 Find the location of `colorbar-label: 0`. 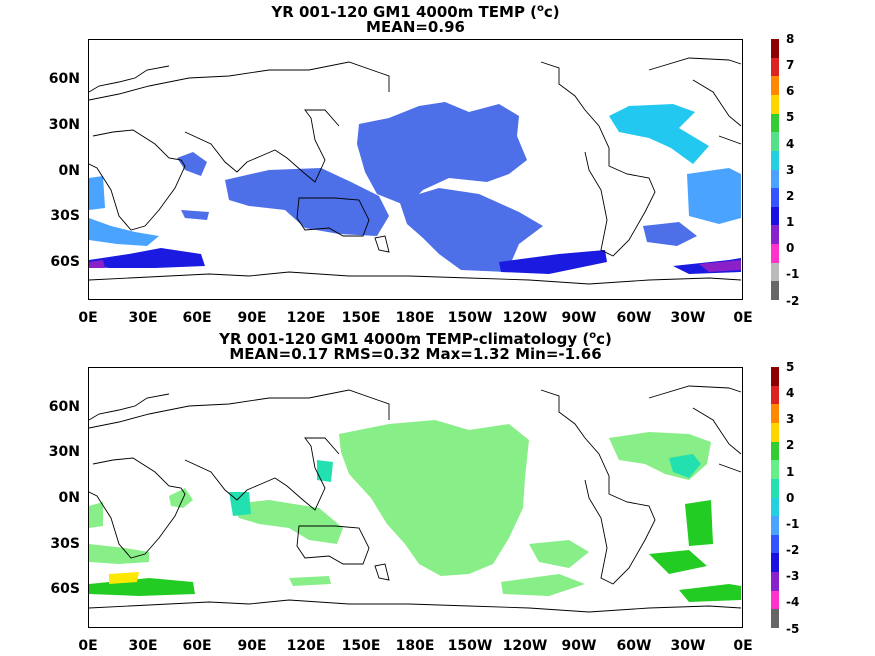

colorbar-label: 0 is located at coordinates (790, 248).